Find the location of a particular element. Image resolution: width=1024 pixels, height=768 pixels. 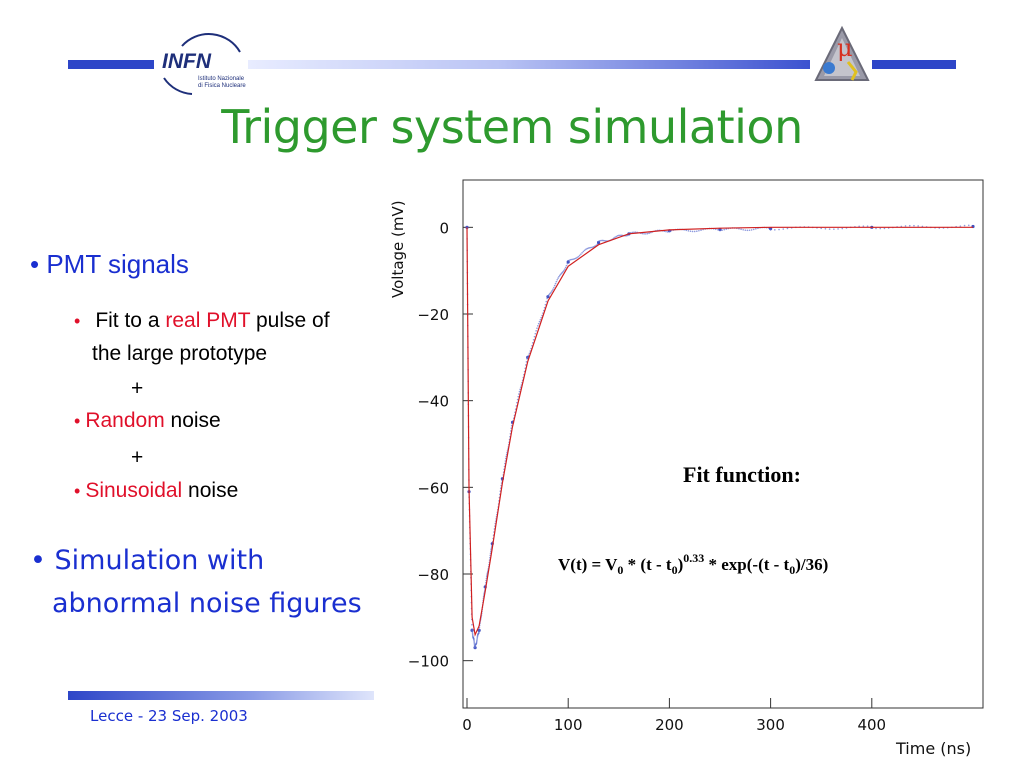

infn-subtitle-2: di Fisica Nucleare is located at coordinates (222, 86).